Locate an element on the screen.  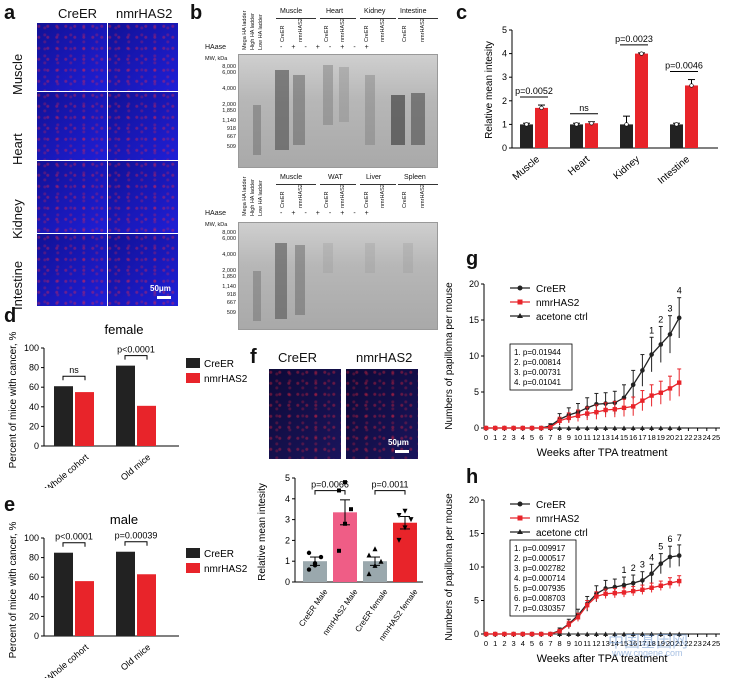
significance-label: p=0.0066 is located at coordinates (330, 485).